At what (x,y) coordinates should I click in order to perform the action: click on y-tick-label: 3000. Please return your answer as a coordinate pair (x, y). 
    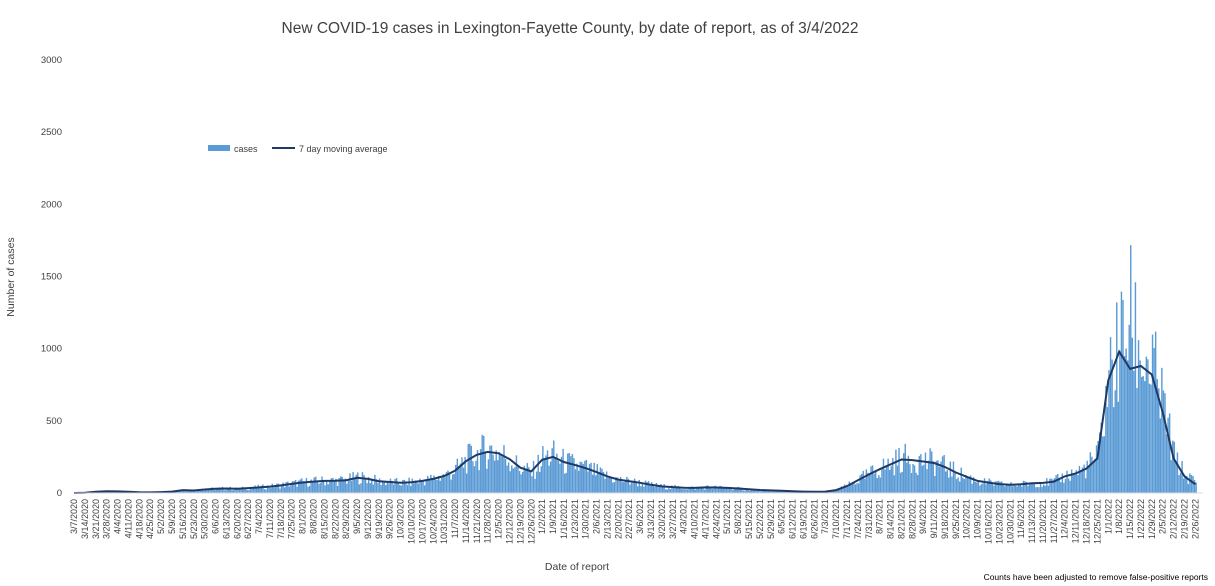
    Looking at the image, I should click on (51, 60).